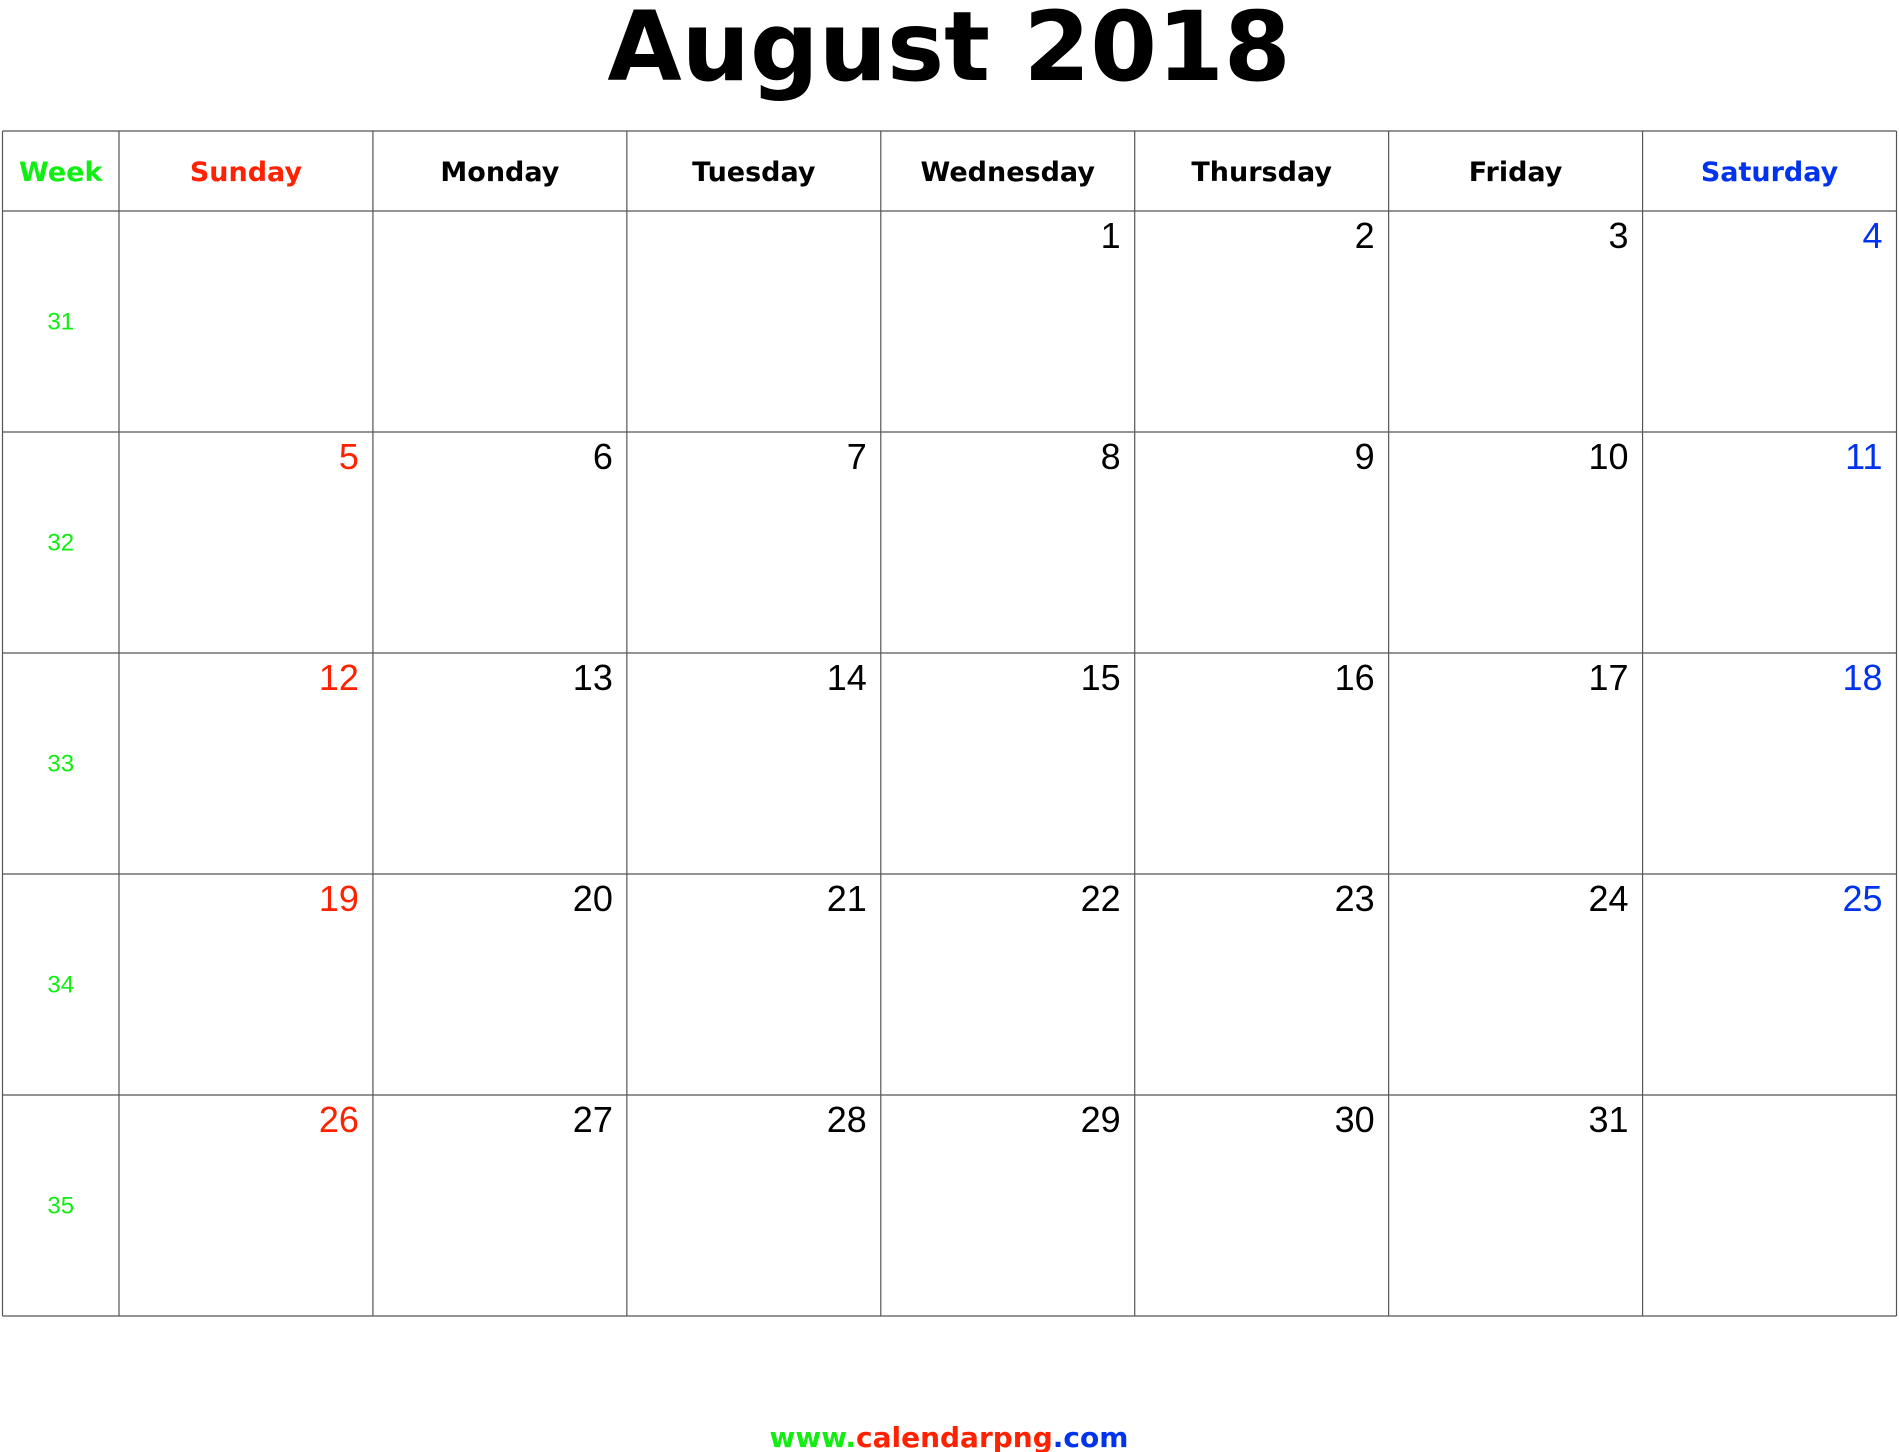  What do you see at coordinates (1111, 235) in the screenshot?
I see `day-number: 1` at bounding box center [1111, 235].